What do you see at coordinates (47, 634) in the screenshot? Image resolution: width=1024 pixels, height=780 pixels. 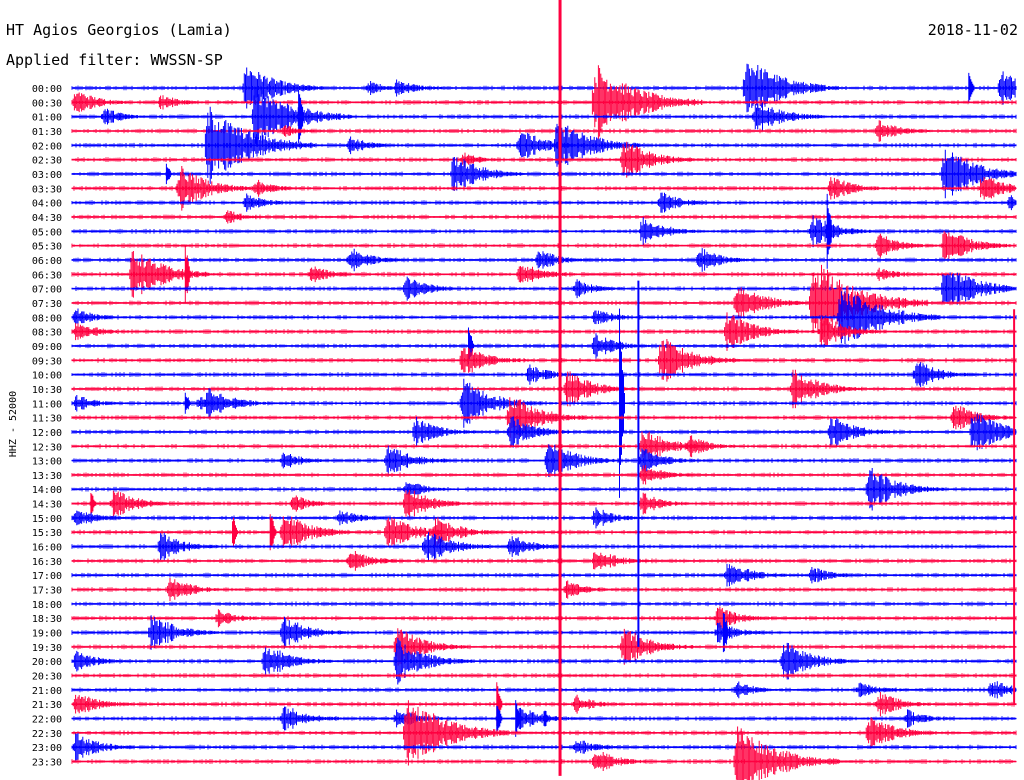 I see `row-label-38: 19:00` at bounding box center [47, 634].